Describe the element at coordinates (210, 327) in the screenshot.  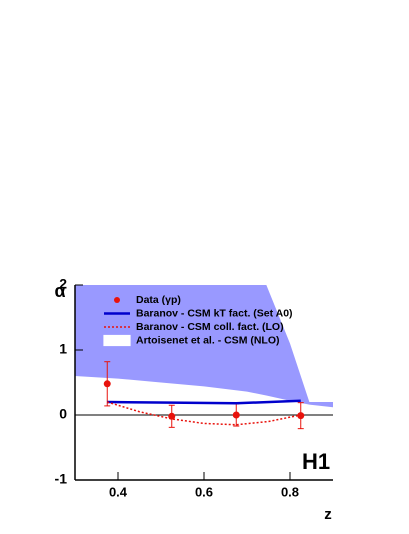
I see `legend-label: Baranov - CSM coll. fact. (LO)` at that location.